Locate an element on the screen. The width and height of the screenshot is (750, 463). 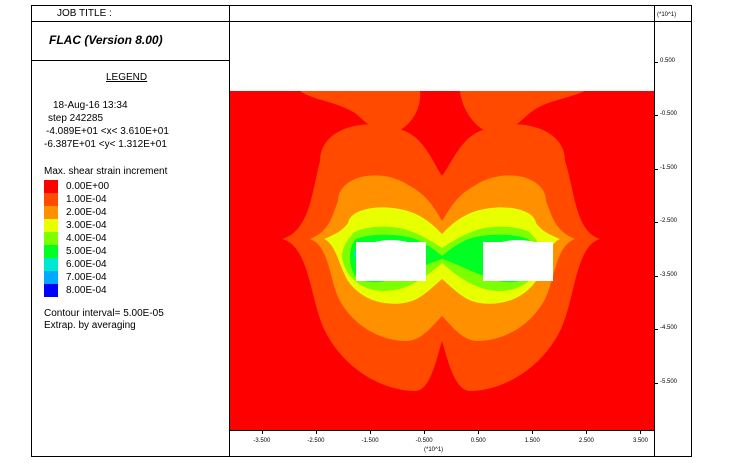
x-tick-label: 0.500 is located at coordinates (478, 441).